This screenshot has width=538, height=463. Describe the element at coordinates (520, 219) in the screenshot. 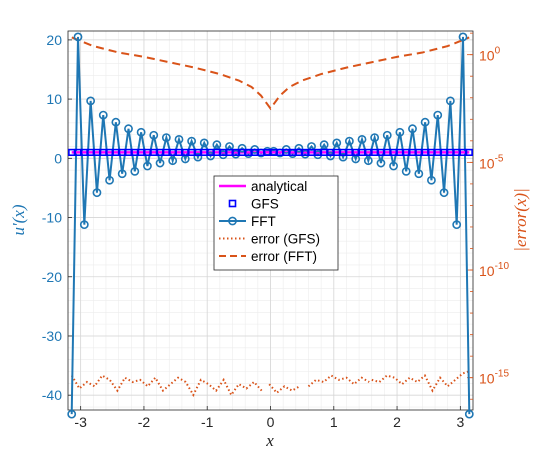

I see `y-axis-right-label: |error(x)|` at that location.